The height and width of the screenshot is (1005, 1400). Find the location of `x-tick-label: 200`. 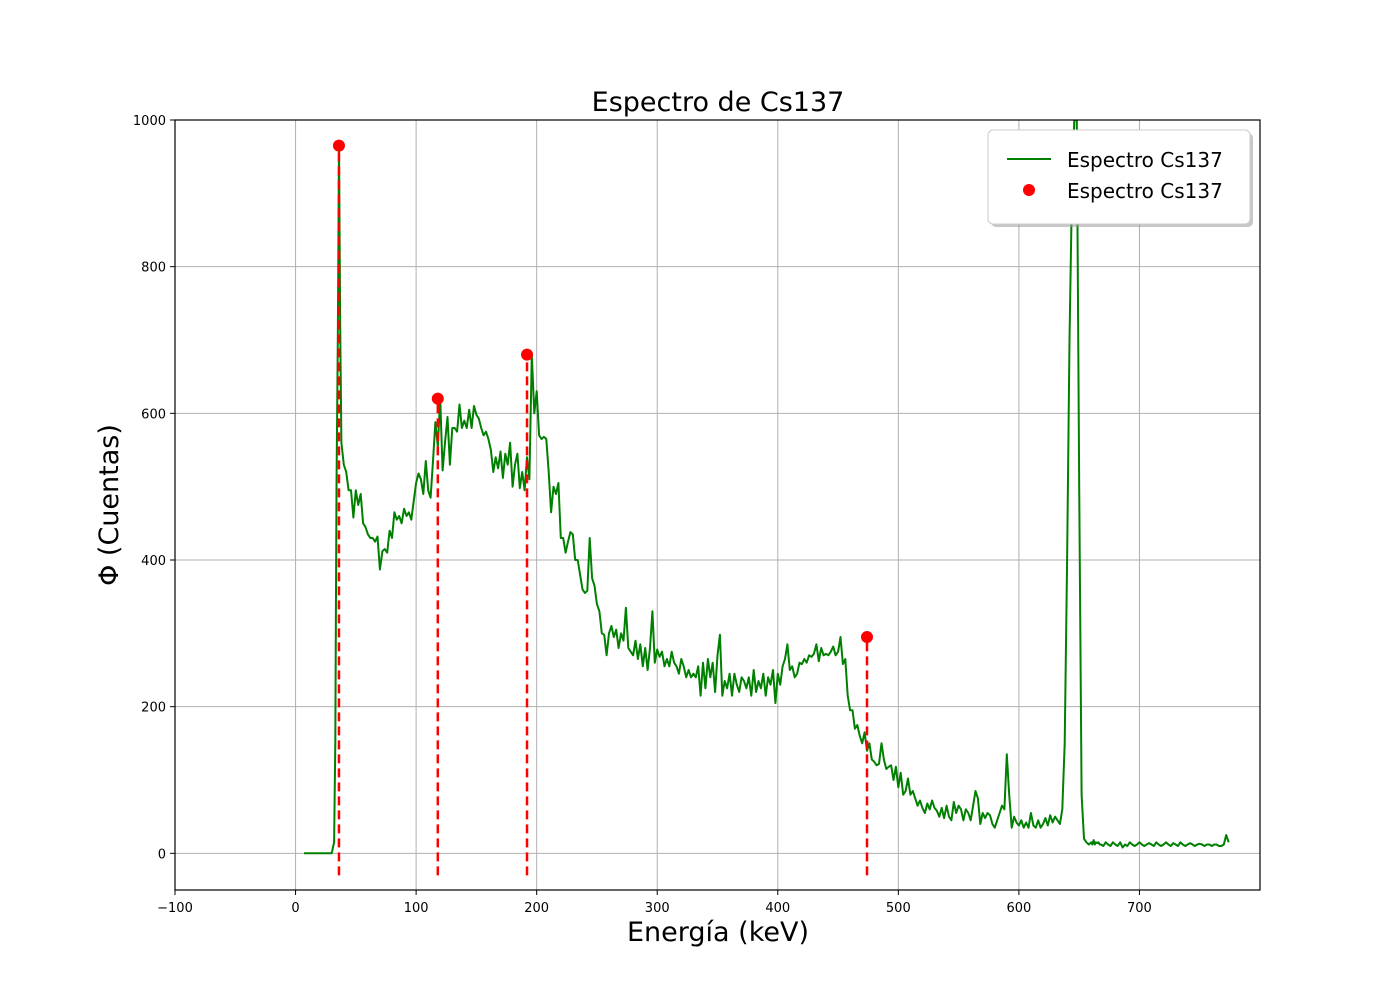

x-tick-label: 200 is located at coordinates (536, 908).